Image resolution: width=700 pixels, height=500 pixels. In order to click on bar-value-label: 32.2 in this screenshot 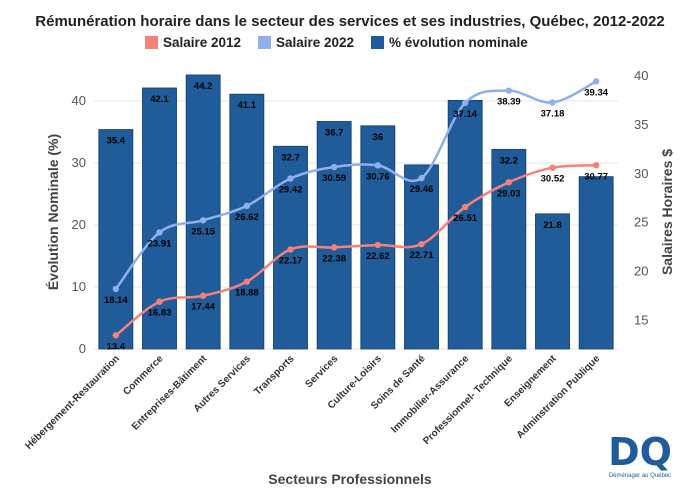, I will do `click(509, 160)`.